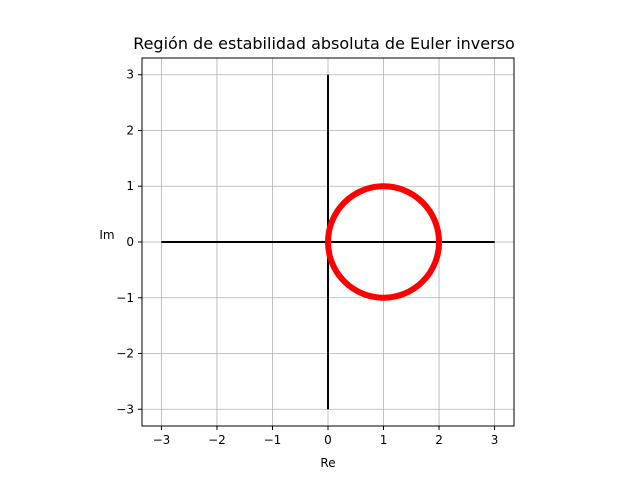 This screenshot has width=640, height=480. What do you see at coordinates (106, 235) in the screenshot?
I see `y-axis-label: Im` at bounding box center [106, 235].